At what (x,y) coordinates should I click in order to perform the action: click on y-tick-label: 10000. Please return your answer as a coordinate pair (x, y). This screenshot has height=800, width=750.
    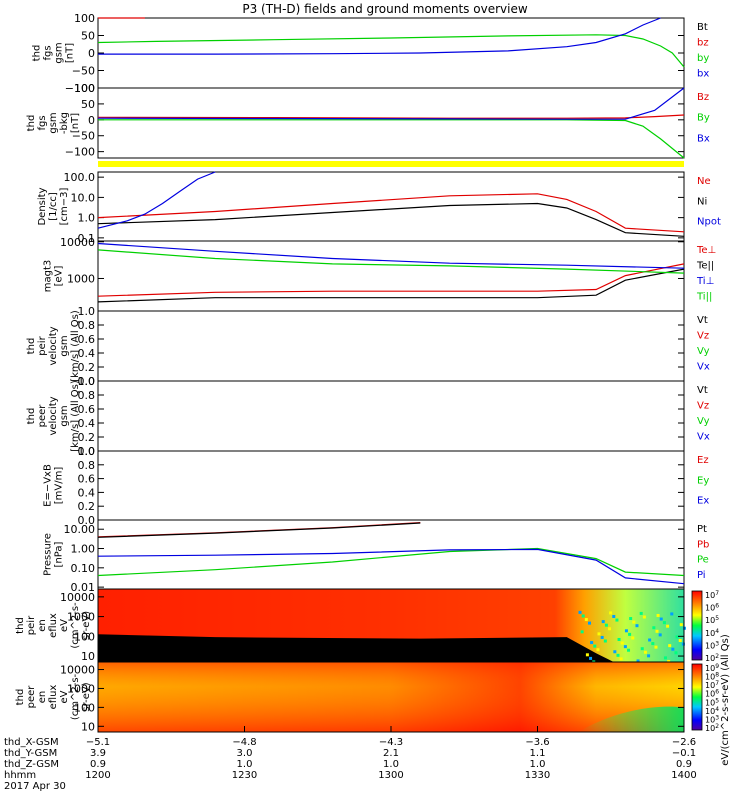
    Looking at the image, I should click on (77, 597).